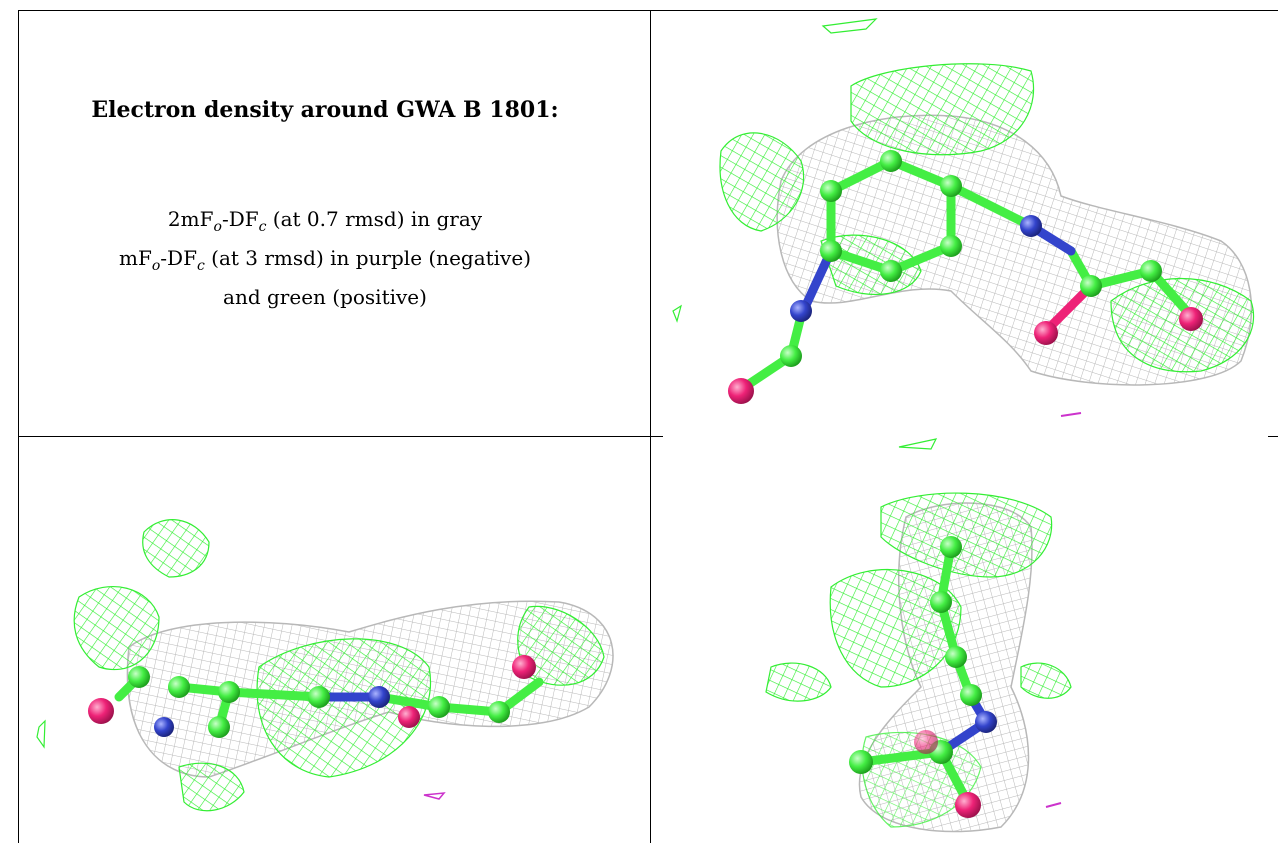  I want to click on table-center-divider, so click(650, 426).